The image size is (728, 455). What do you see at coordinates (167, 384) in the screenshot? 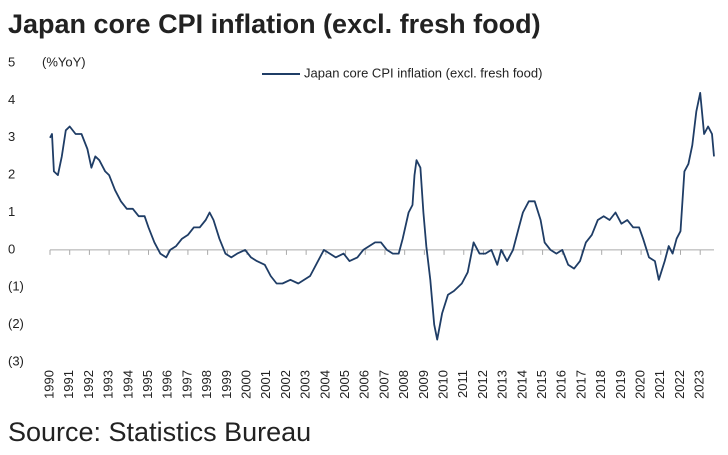
I see `x-tick-label: 1996` at bounding box center [167, 384].